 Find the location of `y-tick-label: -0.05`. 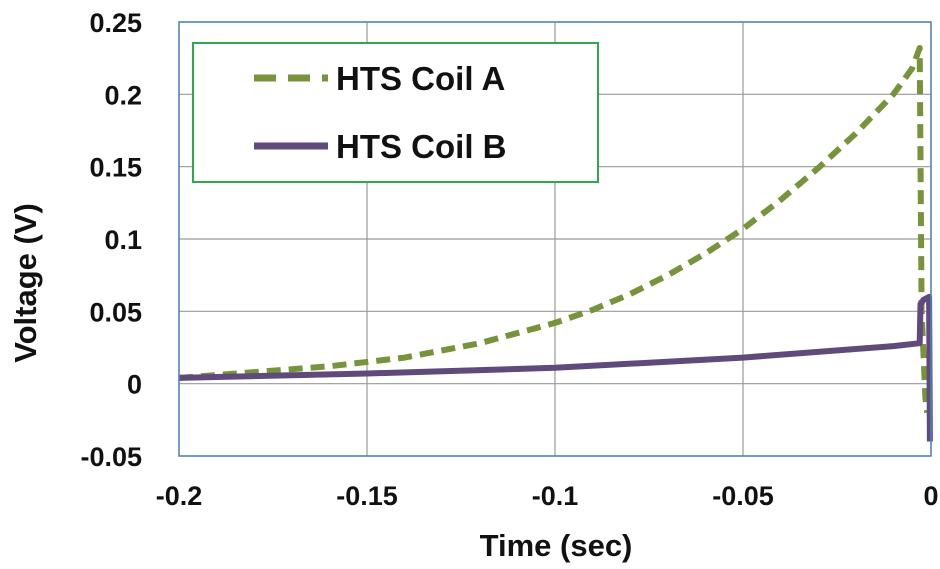

y-tick-label: -0.05 is located at coordinates (111, 457).